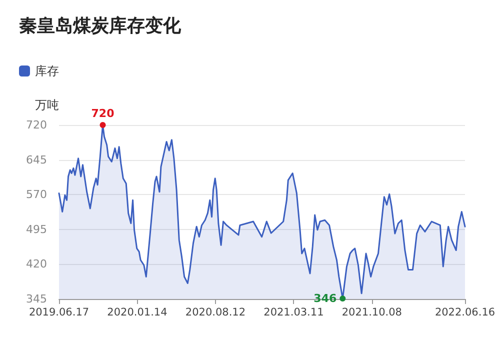 This screenshot has height=340, width=500. What do you see at coordinates (36, 299) in the screenshot?
I see `y-tick-label: 345` at bounding box center [36, 299].